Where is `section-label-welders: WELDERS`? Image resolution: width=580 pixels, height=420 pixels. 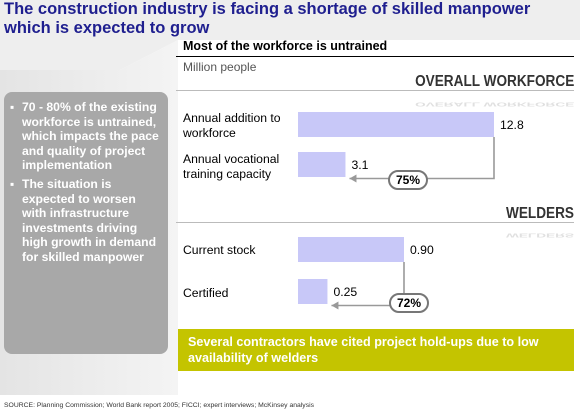
section-label-welders: WELDERS is located at coordinates (540, 213).